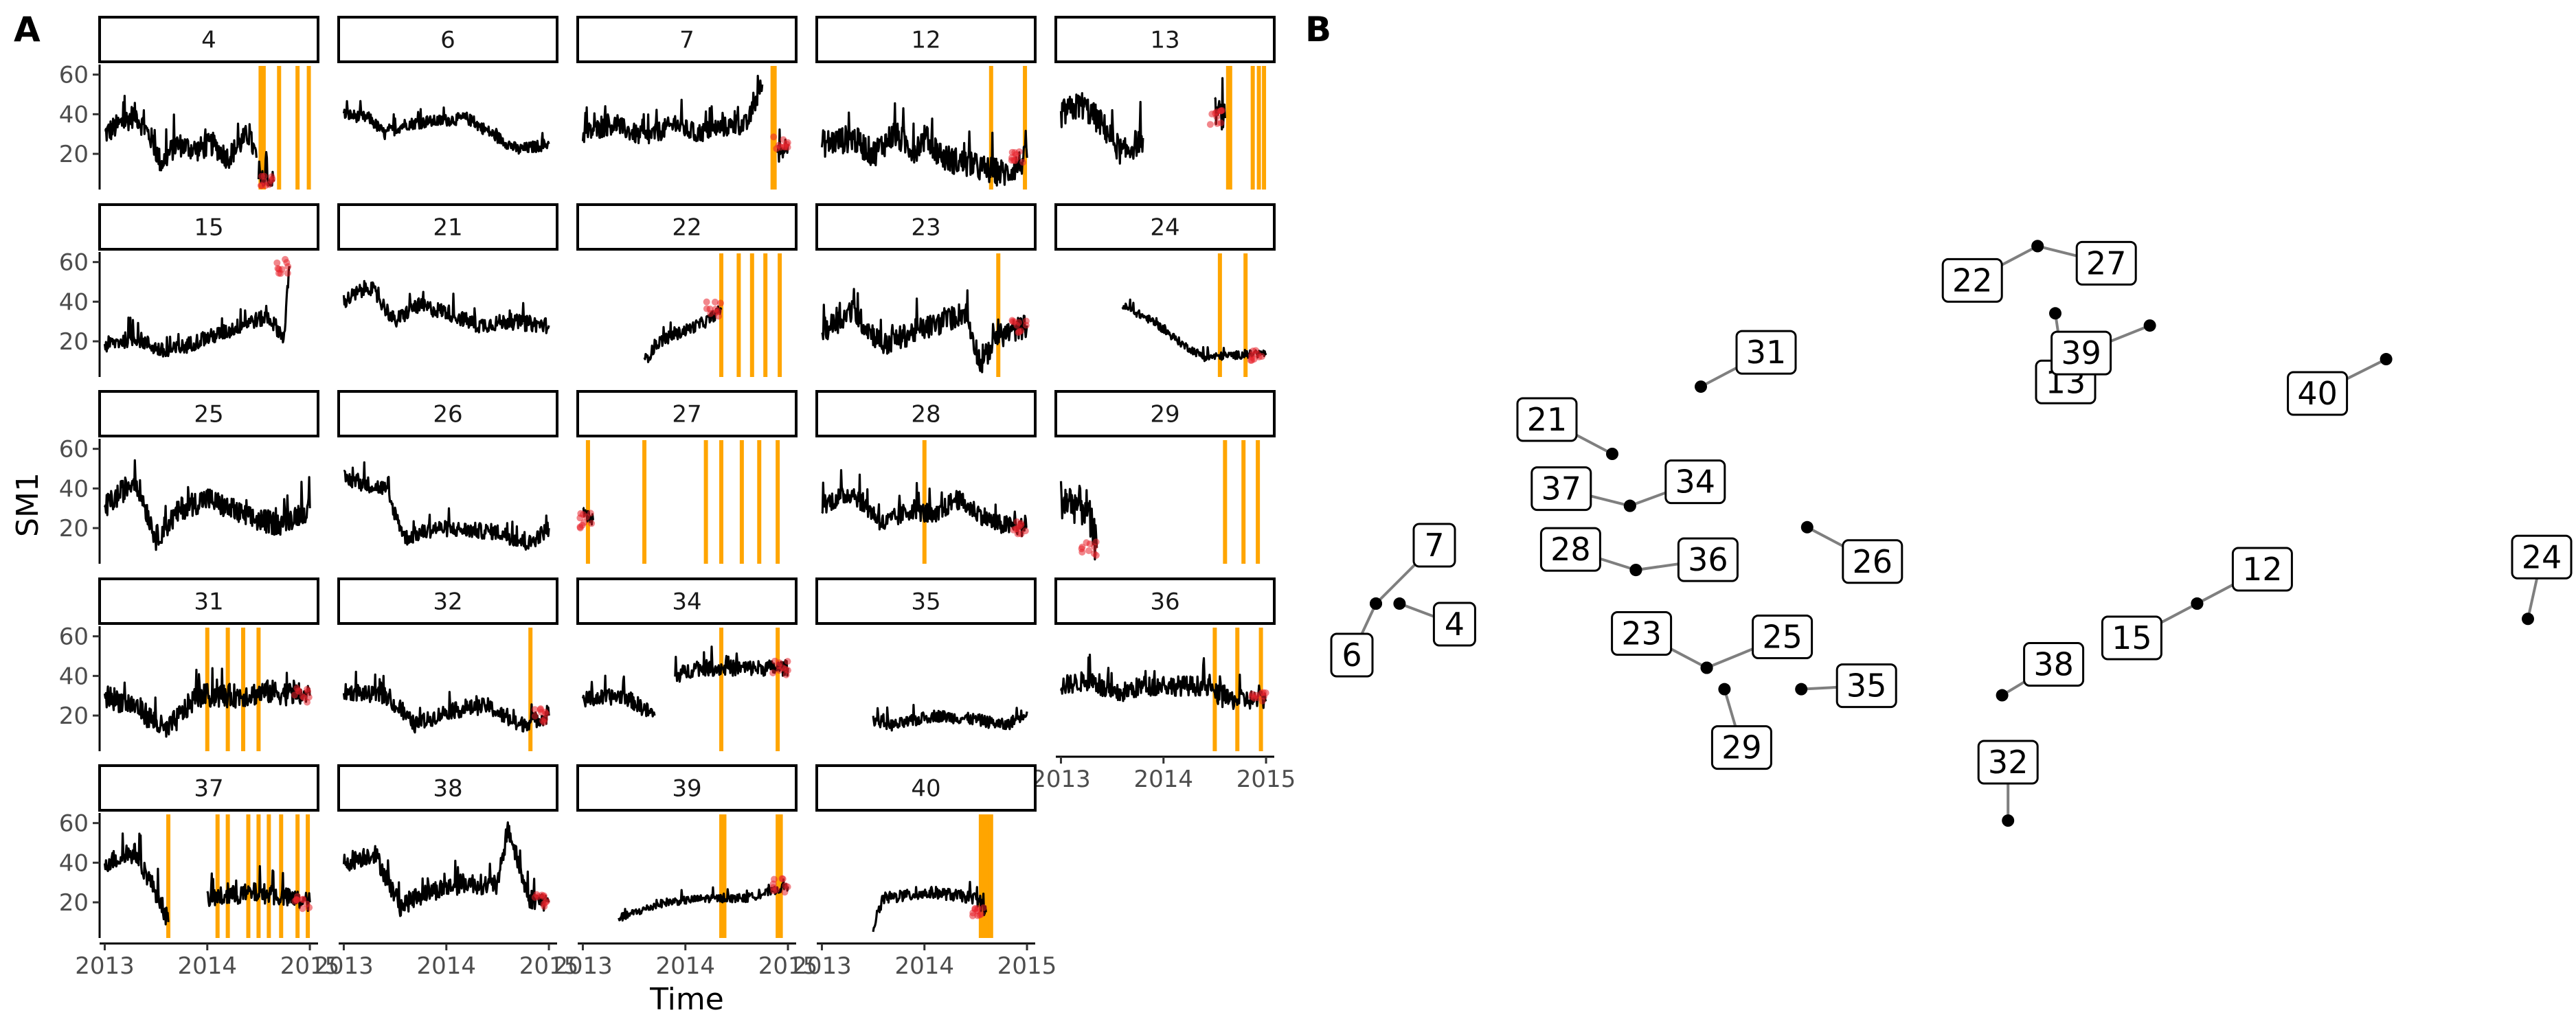  Describe the element at coordinates (1434, 622) in the screenshot. I see `station-node-4: 4` at that location.